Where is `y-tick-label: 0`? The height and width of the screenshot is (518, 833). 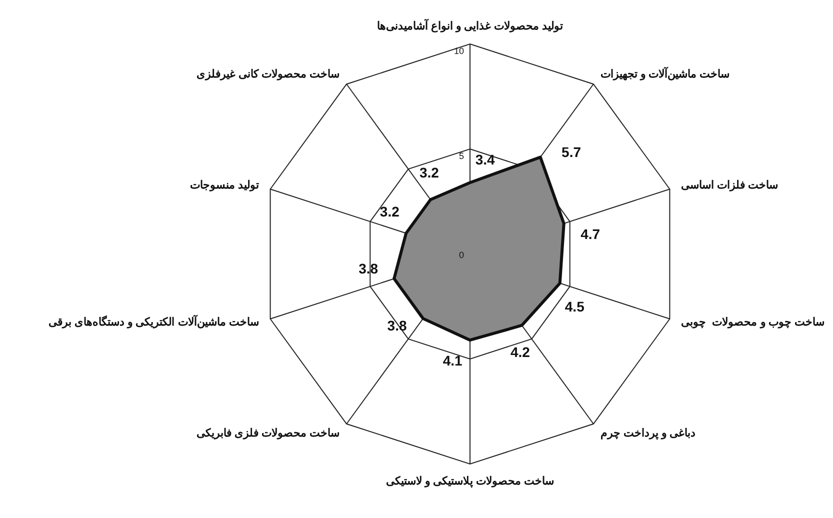 y-tick-label: 0 is located at coordinates (461, 255).